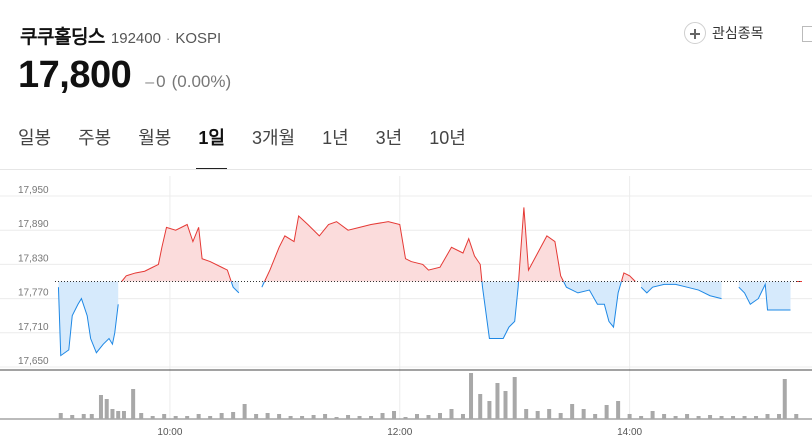 This screenshot has width=812, height=446. I want to click on tab-daily: 일봉, so click(35, 138).